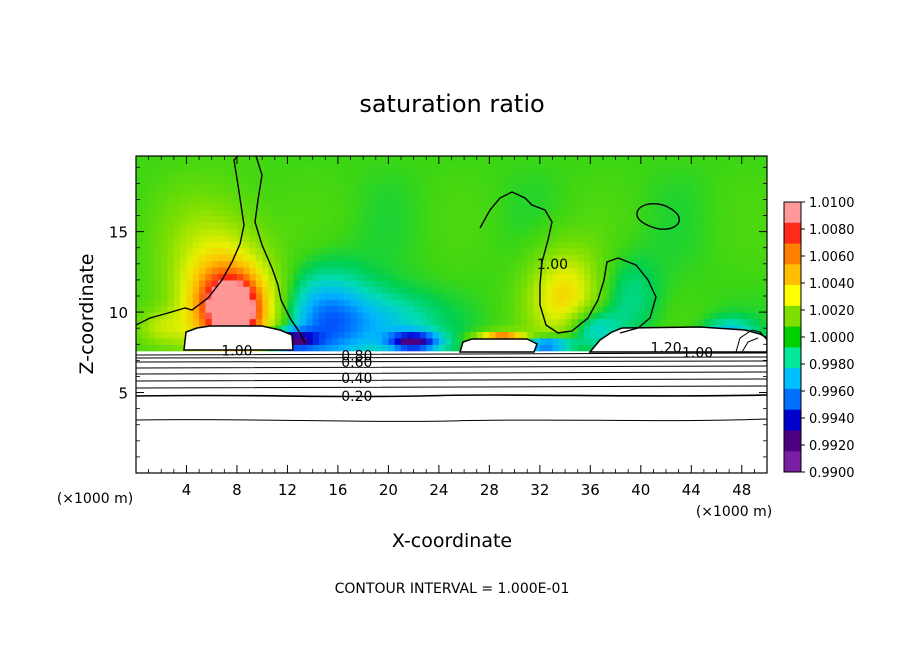  What do you see at coordinates (467, 331) in the screenshot?
I see `contour-labels: 1.001.001.20 1.000.800.600.400.20` at bounding box center [467, 331].